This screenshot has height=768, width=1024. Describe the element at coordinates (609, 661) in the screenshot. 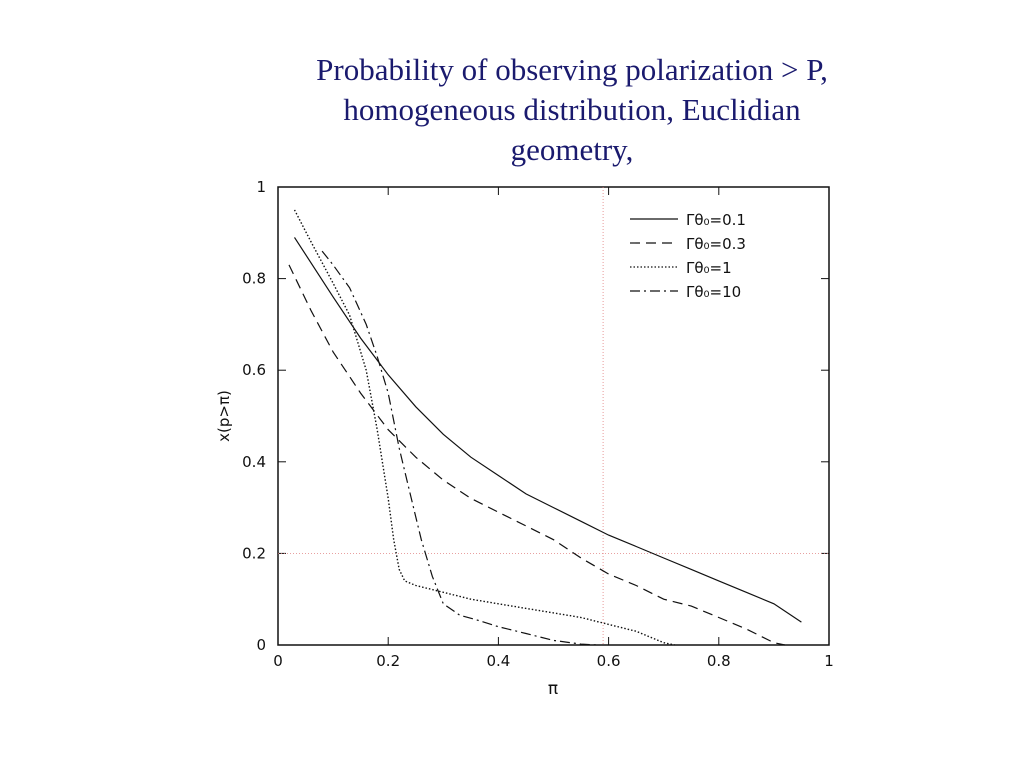

I see `x-tick-label: 0.6` at that location.